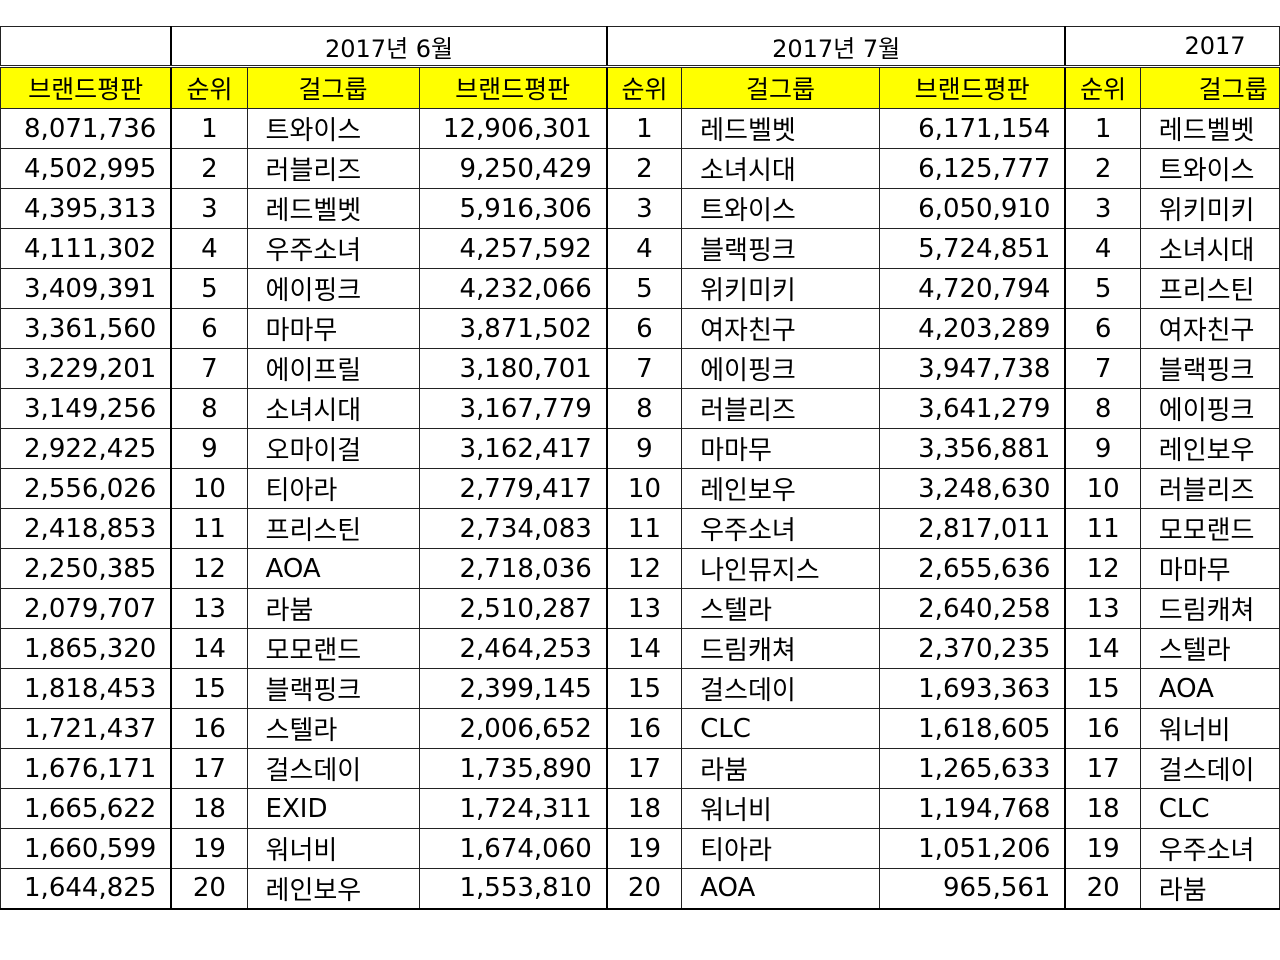  Describe the element at coordinates (644, 168) in the screenshot. I see `rank-july: 2` at that location.